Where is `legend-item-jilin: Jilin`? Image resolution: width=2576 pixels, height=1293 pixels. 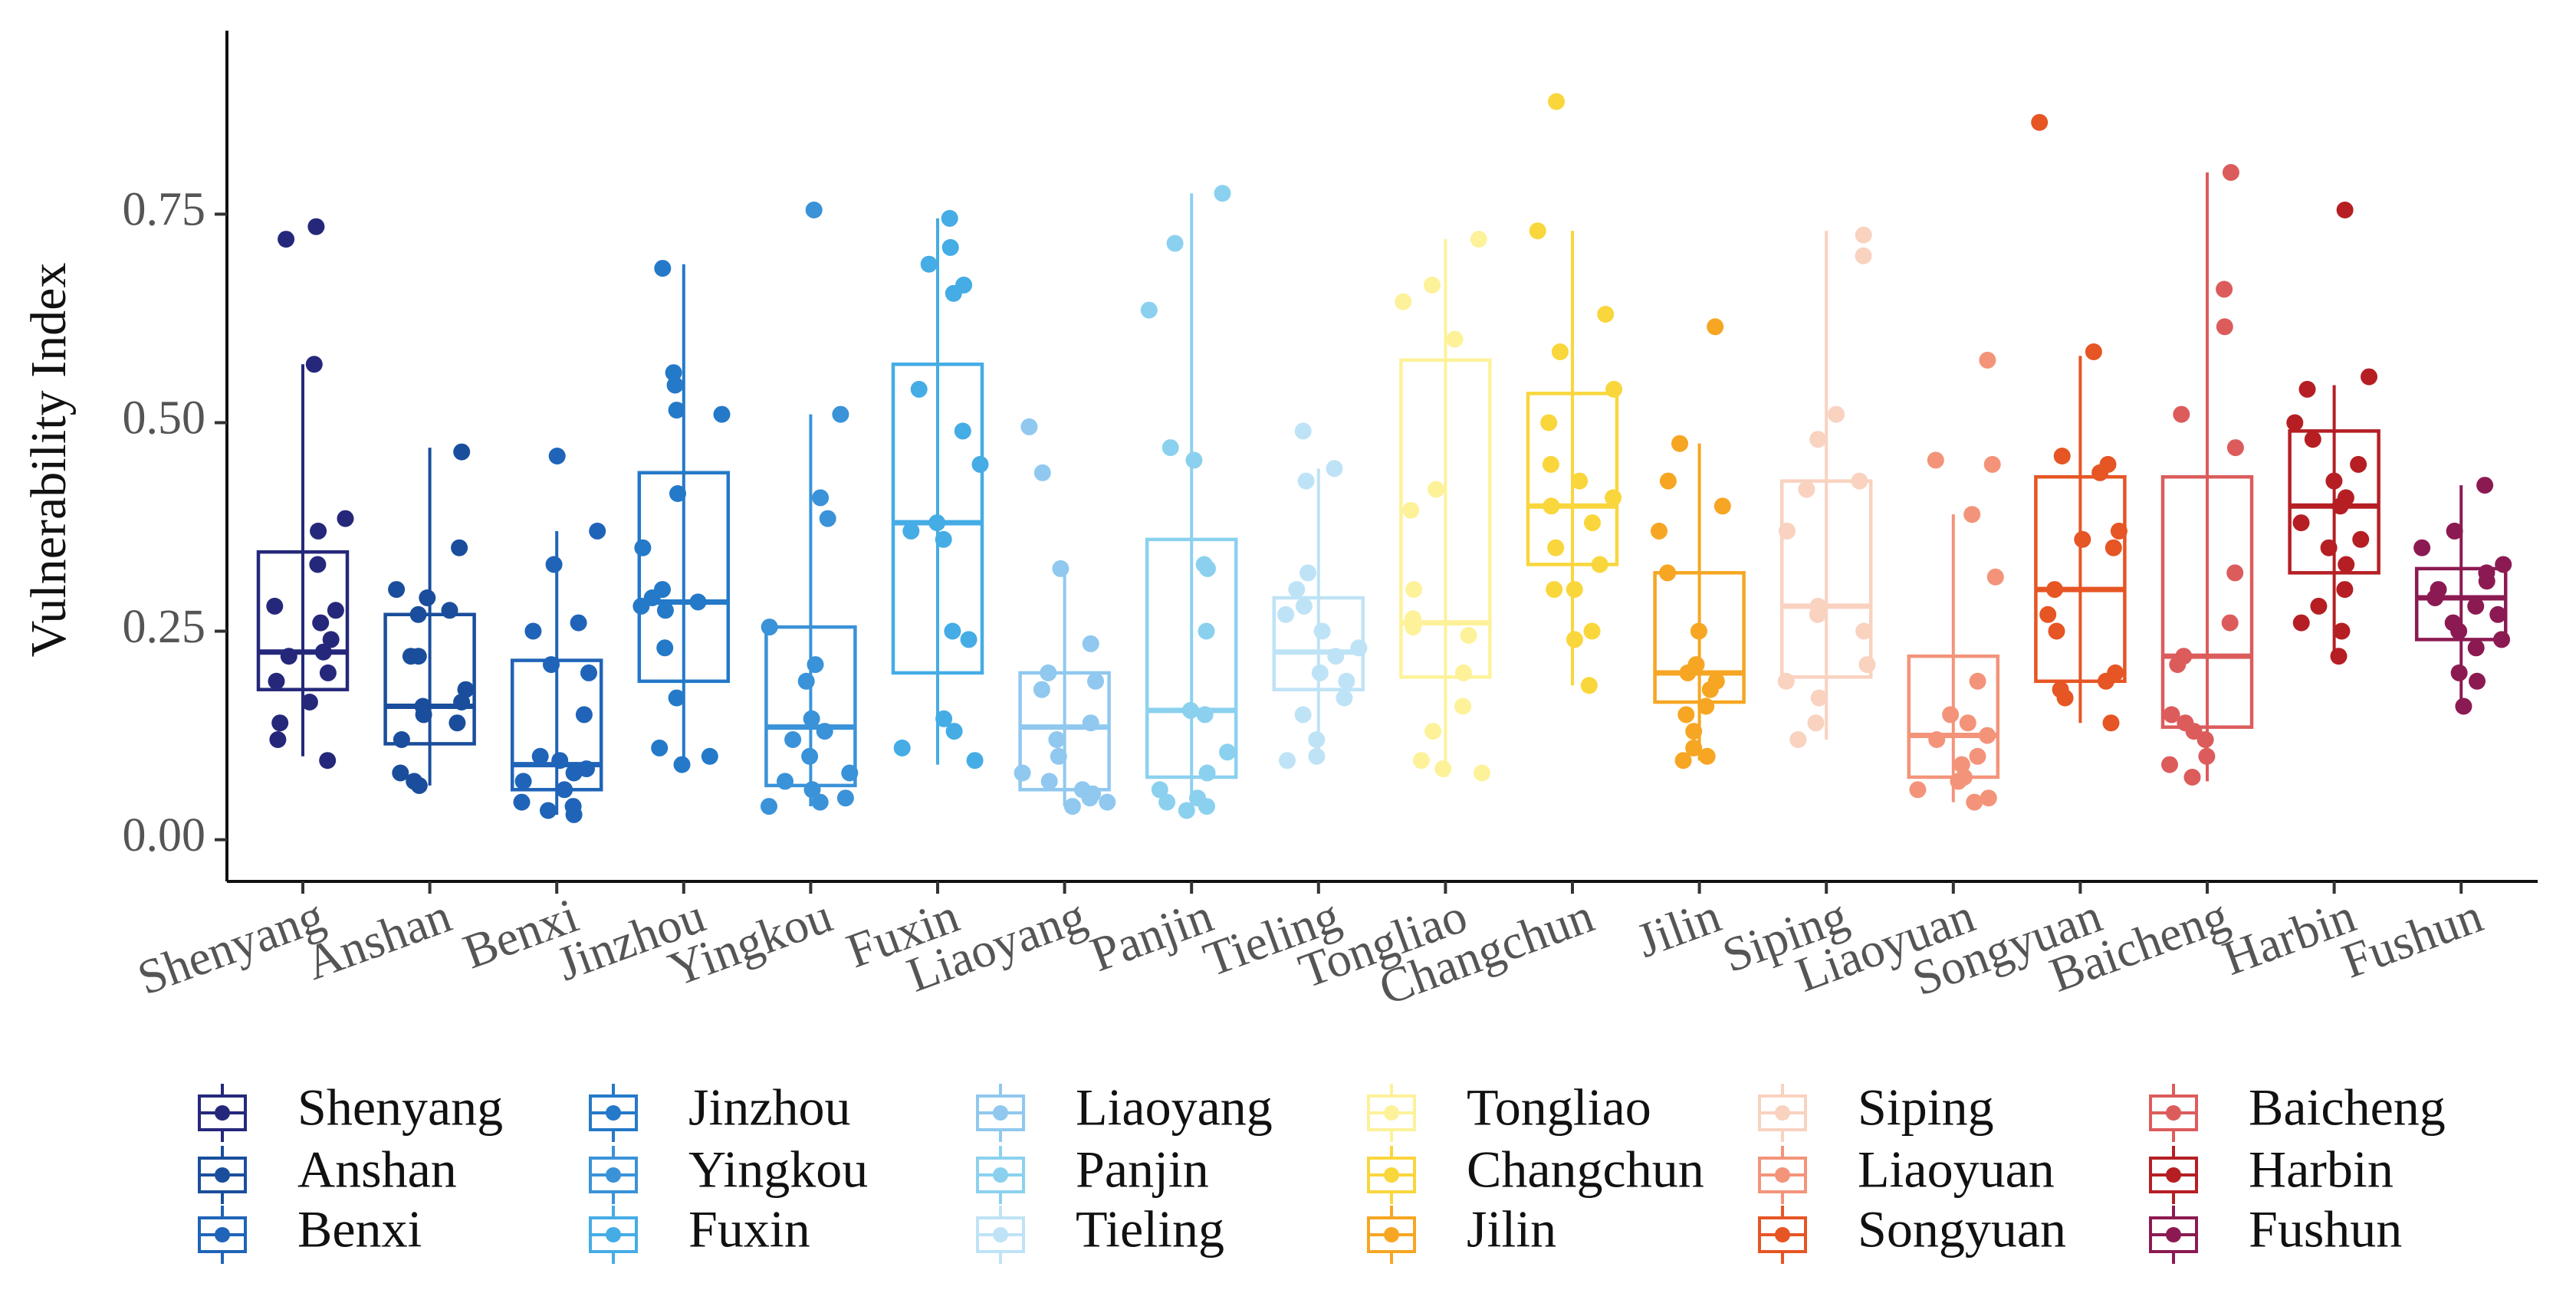
legend-item-jilin: Jilin is located at coordinates (1462, 1232).